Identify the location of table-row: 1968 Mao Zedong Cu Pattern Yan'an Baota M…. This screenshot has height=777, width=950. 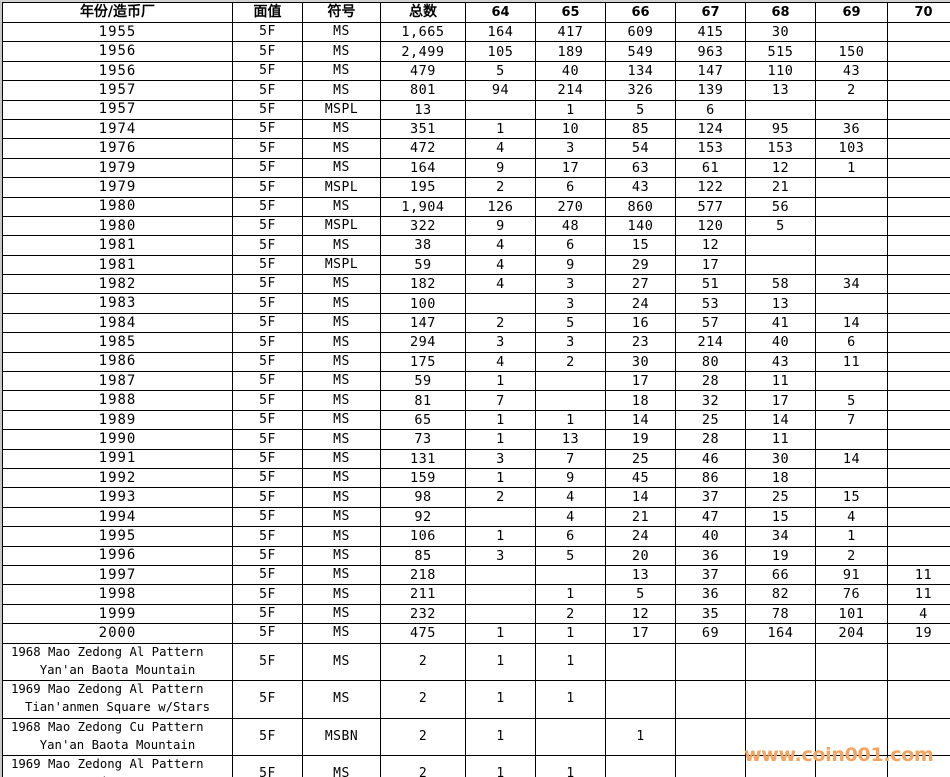
(476, 736).